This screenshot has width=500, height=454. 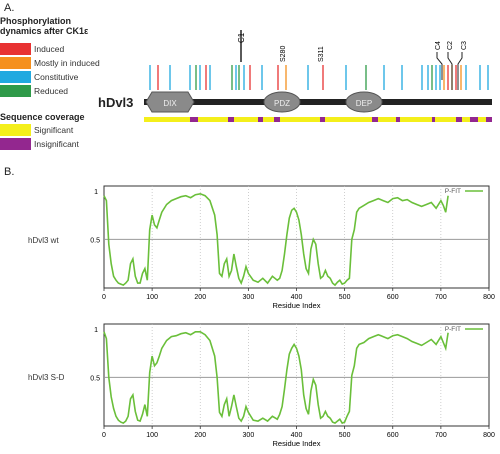 I want to click on c3-leader, so click(x=460, y=71).